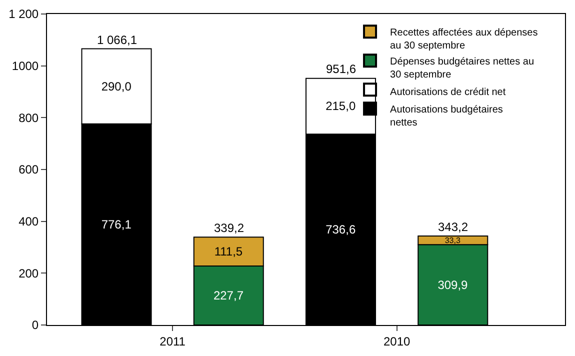 The height and width of the screenshot is (356, 575). Describe the element at coordinates (25, 66) in the screenshot. I see `y-tick-label: 1000` at that location.